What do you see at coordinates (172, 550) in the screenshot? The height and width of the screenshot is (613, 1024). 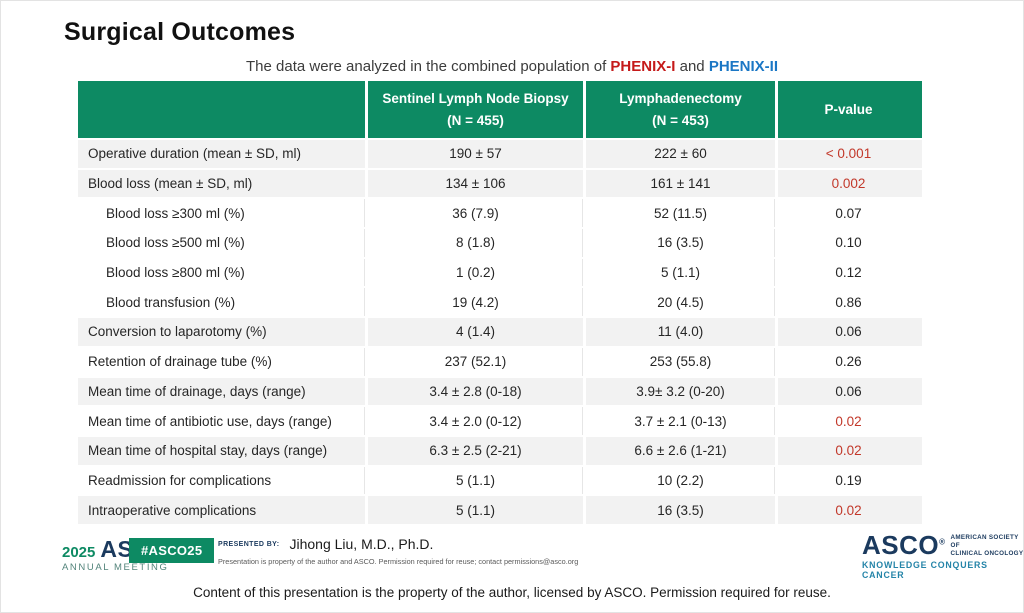 I see `hashtag-badge: #ASCO25` at bounding box center [172, 550].